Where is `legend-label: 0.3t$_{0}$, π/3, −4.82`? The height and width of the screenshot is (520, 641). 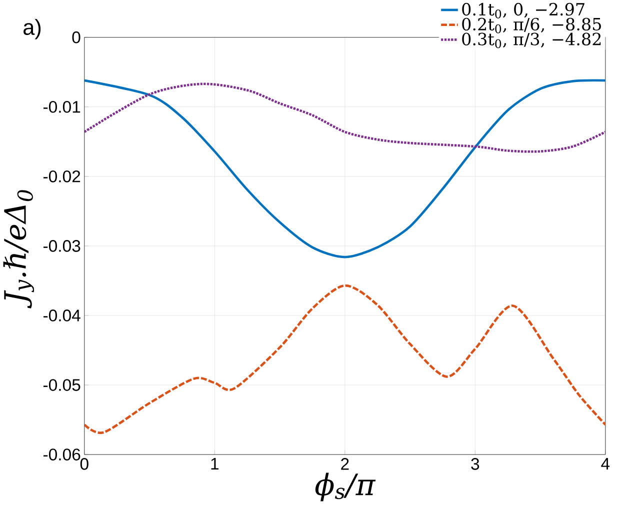 legend-label: 0.3t$_{0}$, π/3, −4.82 is located at coordinates (531, 40).